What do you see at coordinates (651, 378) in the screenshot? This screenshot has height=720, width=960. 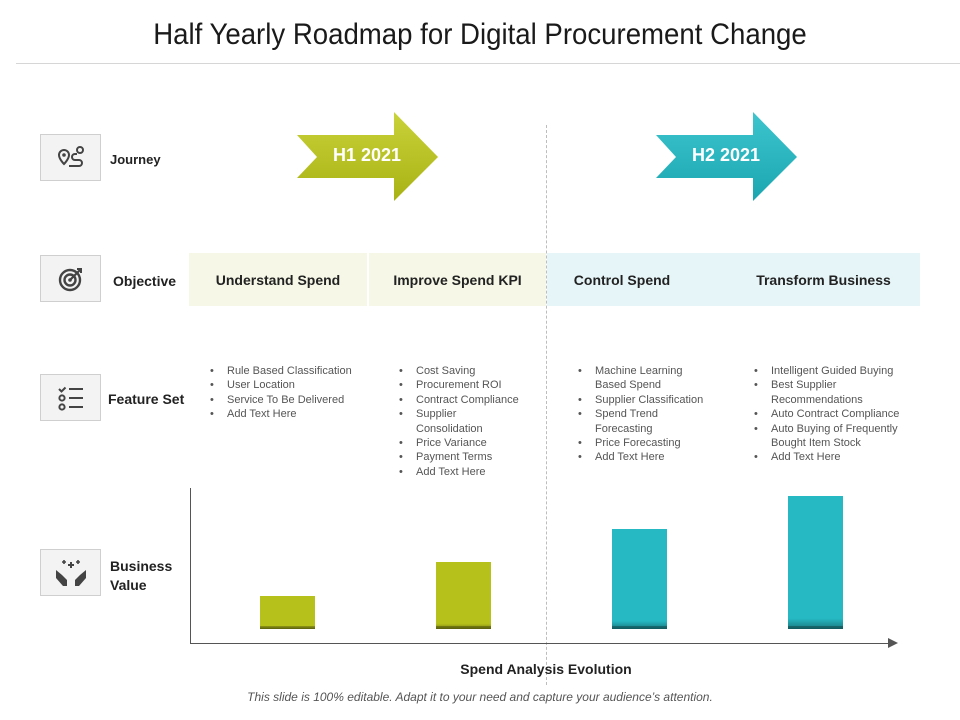 I see `feature-item: Machine Learning Based Spend` at bounding box center [651, 378].